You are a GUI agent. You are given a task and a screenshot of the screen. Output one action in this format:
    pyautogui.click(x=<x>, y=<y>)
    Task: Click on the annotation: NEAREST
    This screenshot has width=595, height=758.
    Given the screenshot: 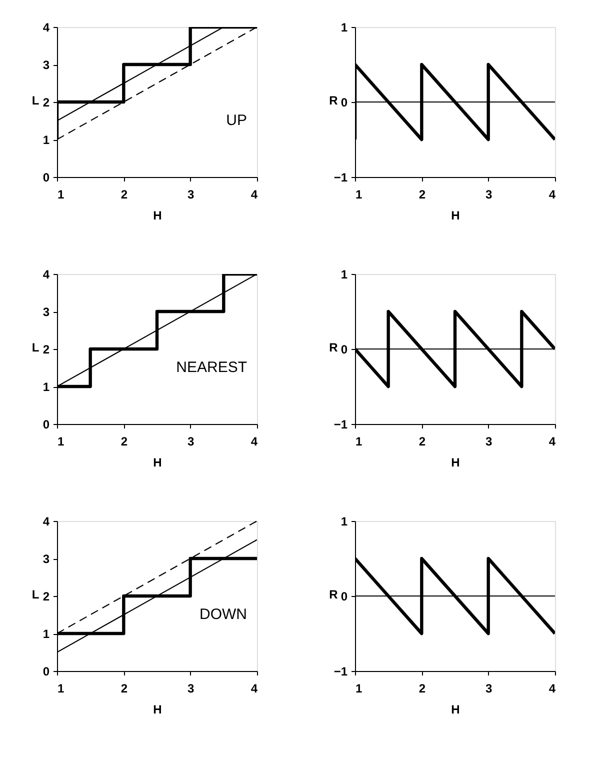 What is the action you would take?
    pyautogui.click(x=211, y=367)
    